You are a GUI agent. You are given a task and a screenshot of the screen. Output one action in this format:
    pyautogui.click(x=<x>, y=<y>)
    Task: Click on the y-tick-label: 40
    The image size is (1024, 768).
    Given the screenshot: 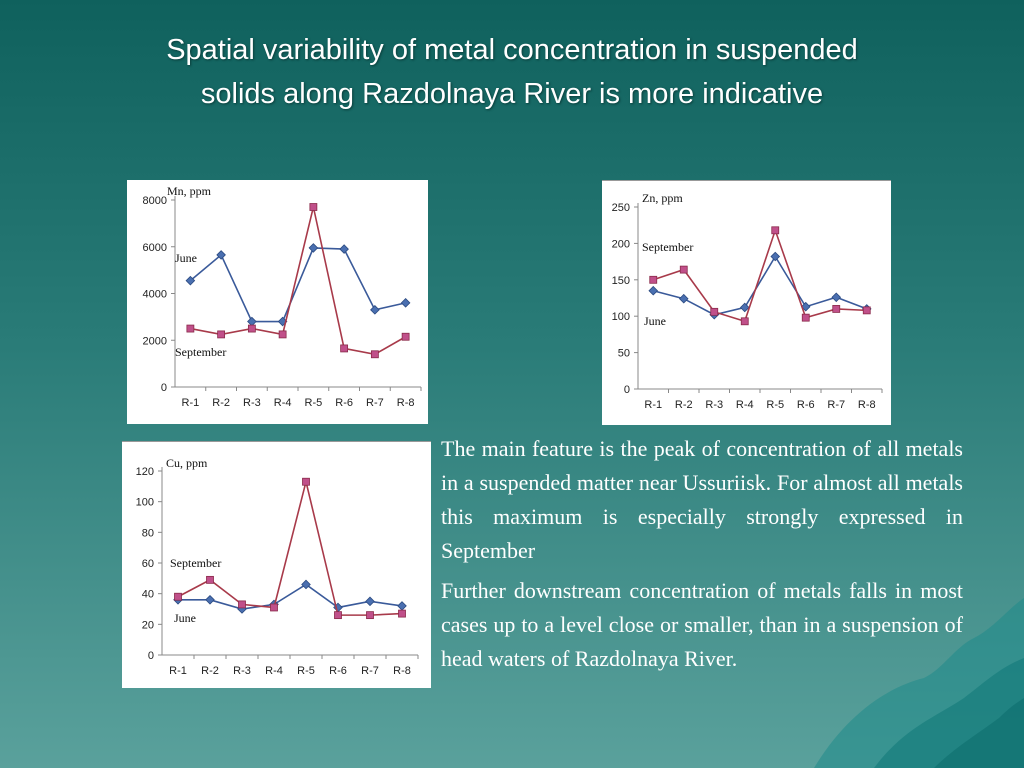 What is the action you would take?
    pyautogui.click(x=148, y=595)
    